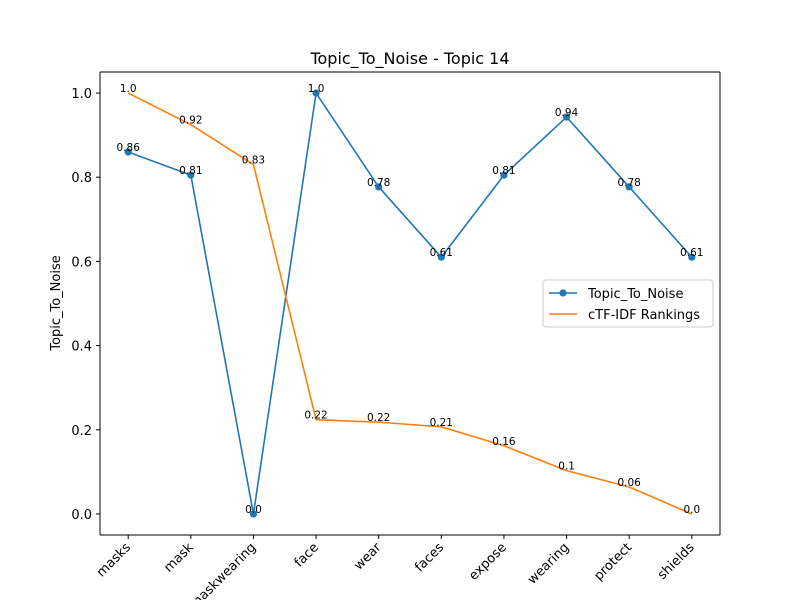  What do you see at coordinates (179, 558) in the screenshot?
I see `x-tick-label: mask` at bounding box center [179, 558].